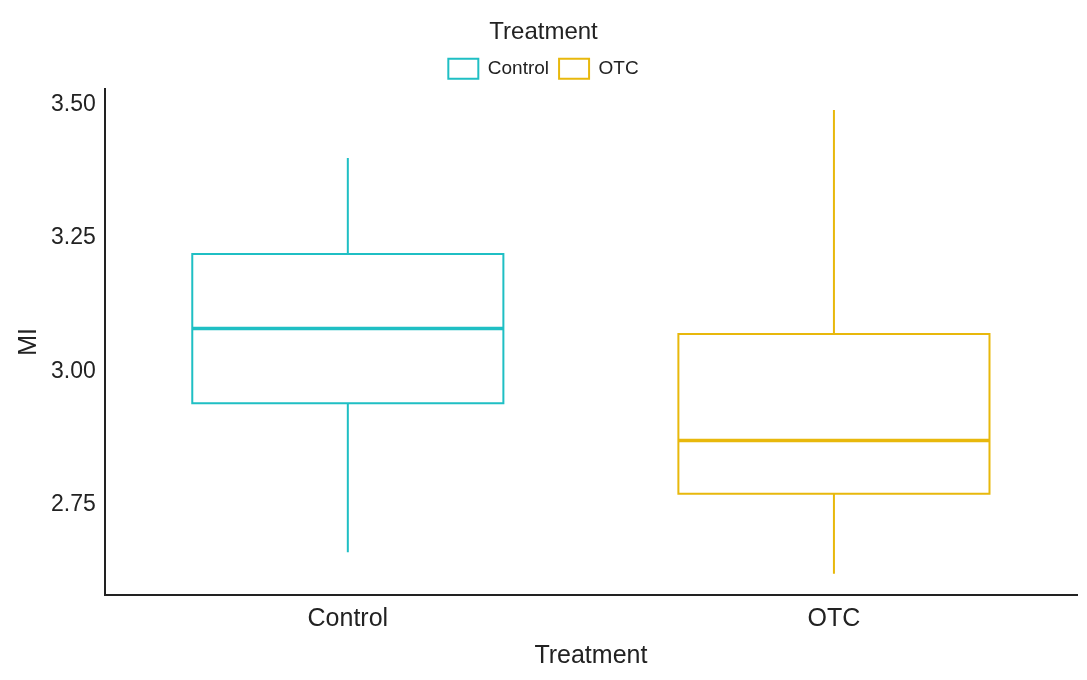  Describe the element at coordinates (618, 68) in the screenshot. I see `legend-label: OTC` at that location.